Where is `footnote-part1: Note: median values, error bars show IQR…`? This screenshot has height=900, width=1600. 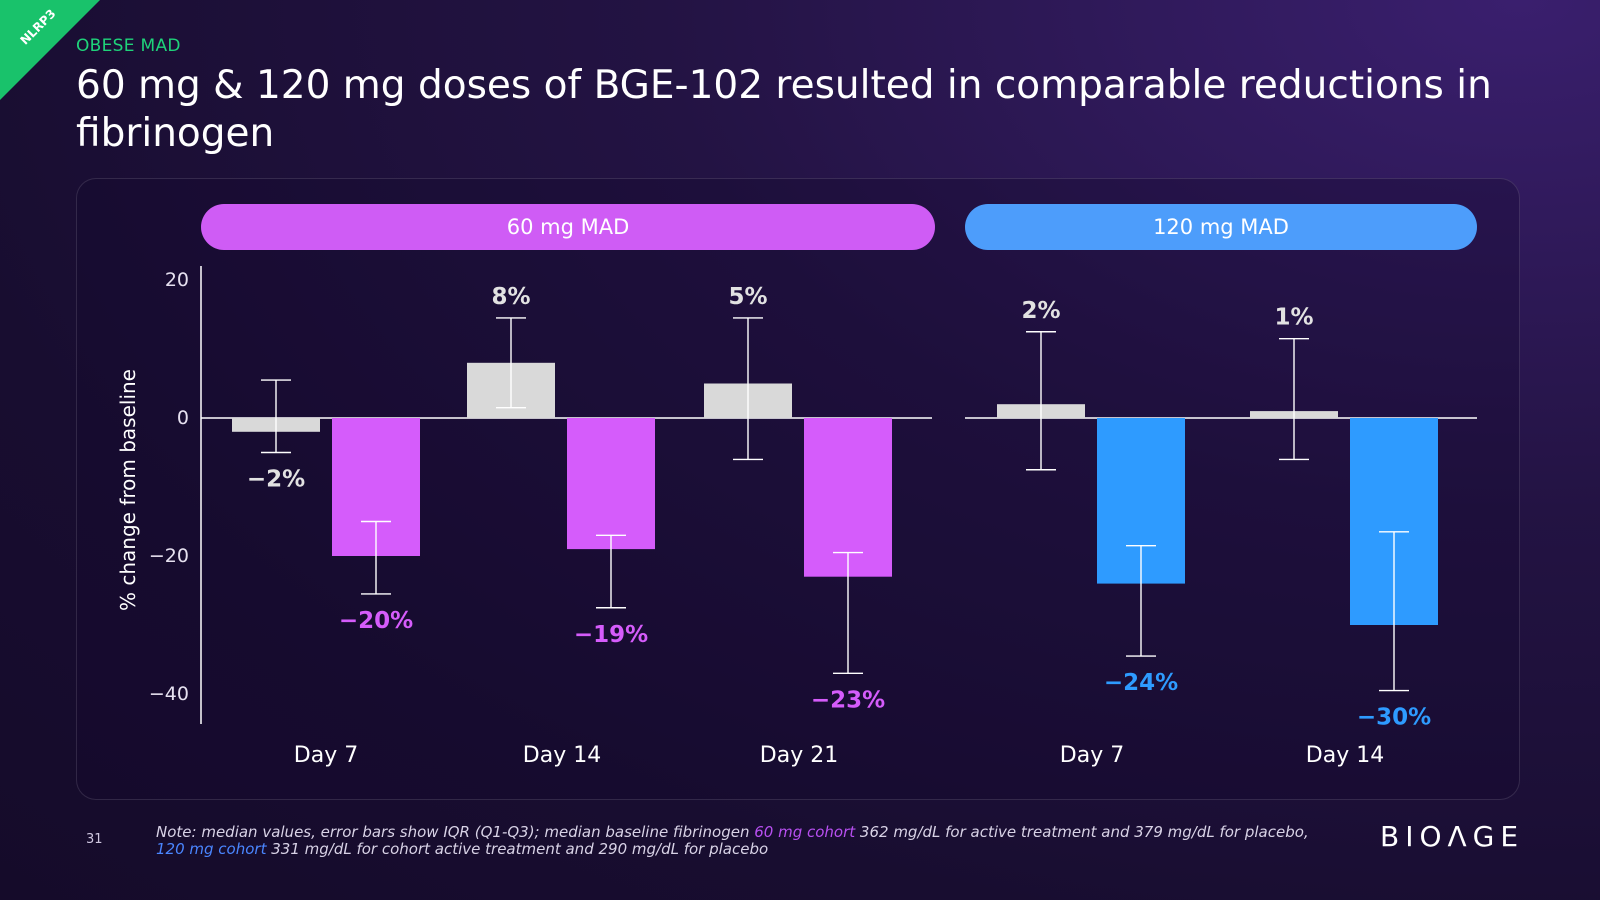 footnote-part1: Note: median values, error bars show IQR… is located at coordinates (455, 832).